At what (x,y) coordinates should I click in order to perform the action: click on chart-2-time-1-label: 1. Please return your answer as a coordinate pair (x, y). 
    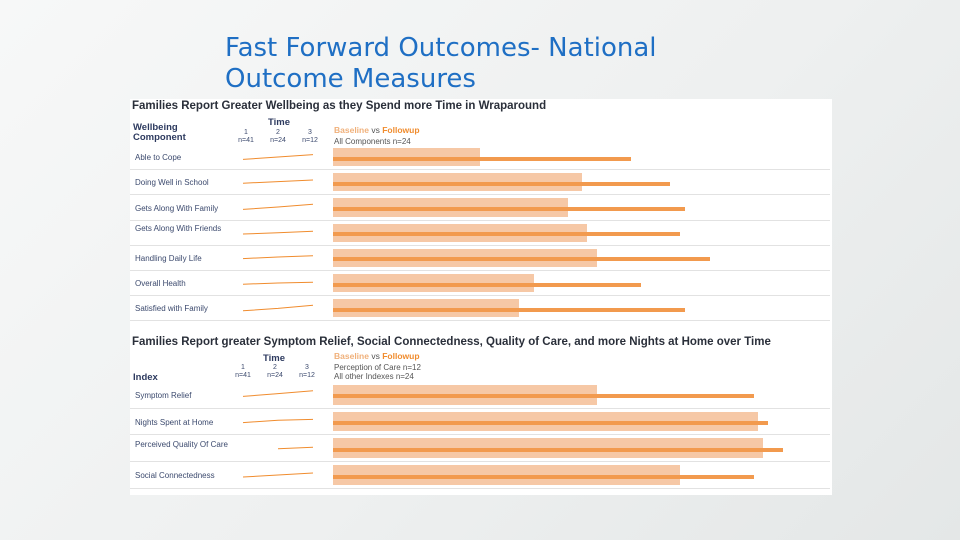
    Looking at the image, I should click on (243, 367).